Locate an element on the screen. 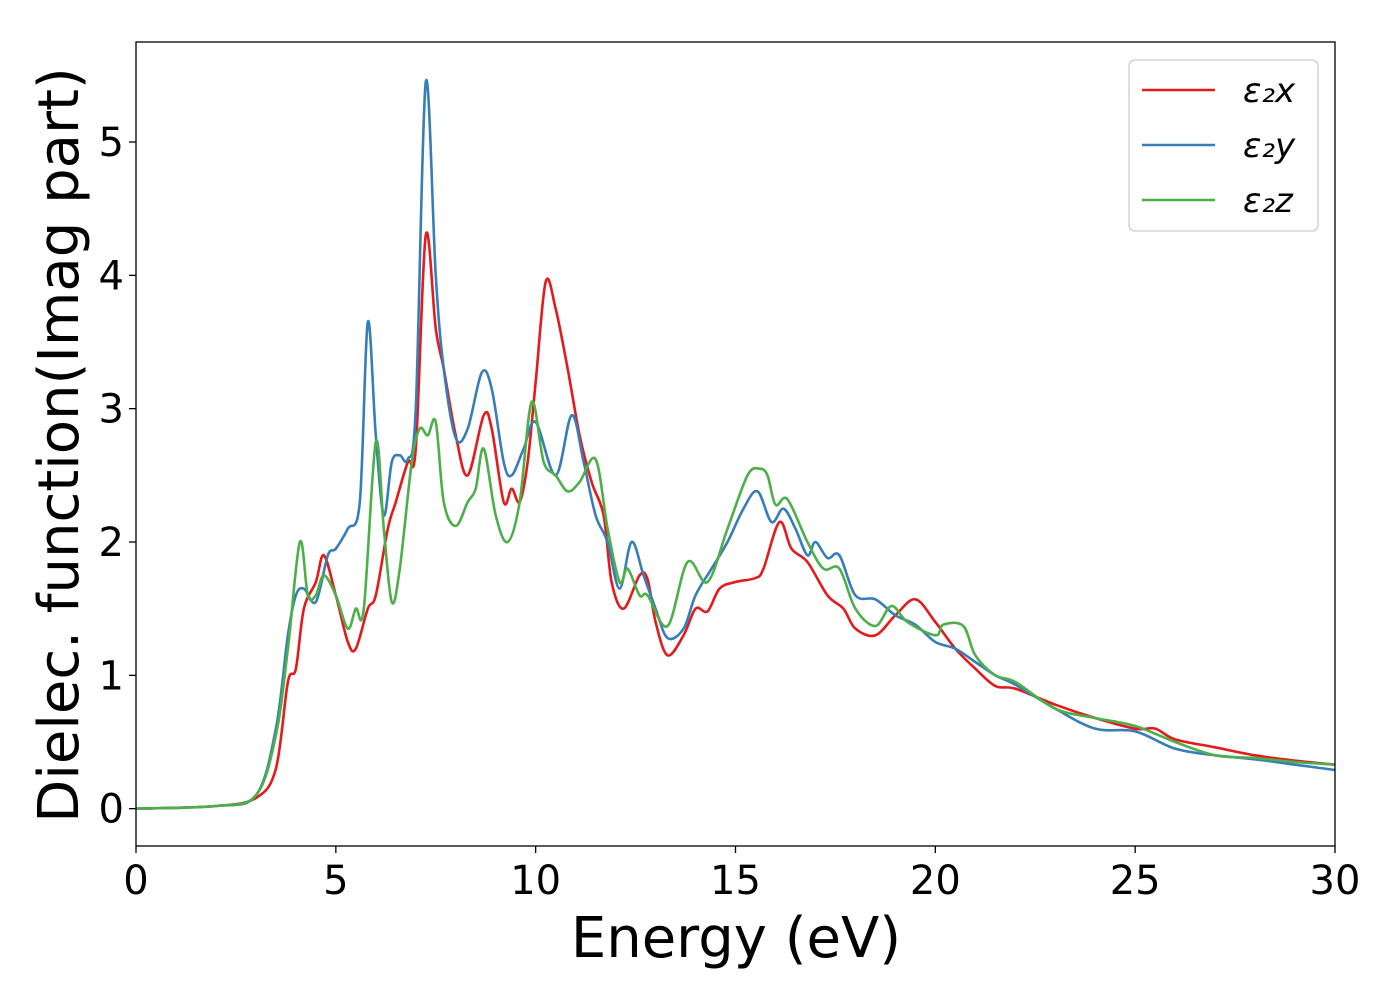 The height and width of the screenshot is (1004, 1400). x-tick-label: 0 is located at coordinates (135, 881).